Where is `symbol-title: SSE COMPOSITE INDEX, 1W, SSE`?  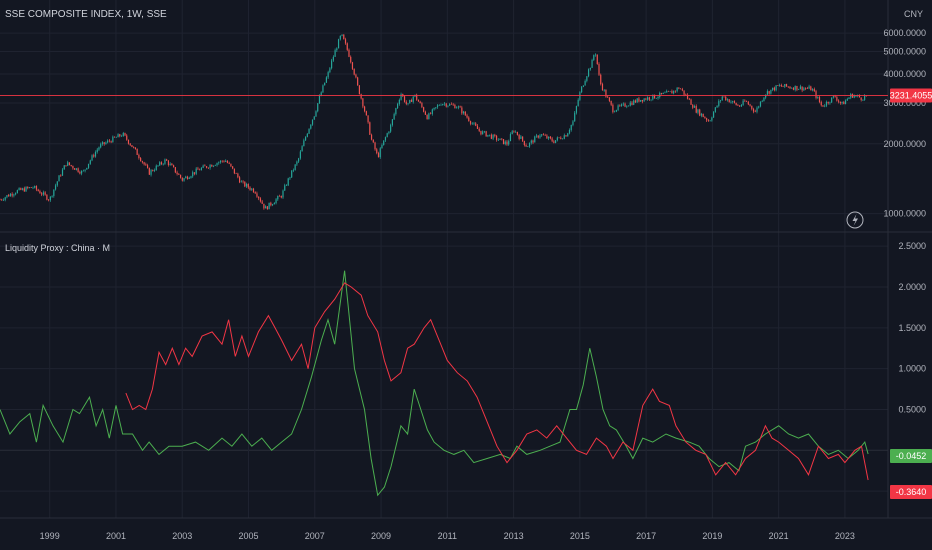 symbol-title: SSE COMPOSITE INDEX, 1W, SSE is located at coordinates (86, 14).